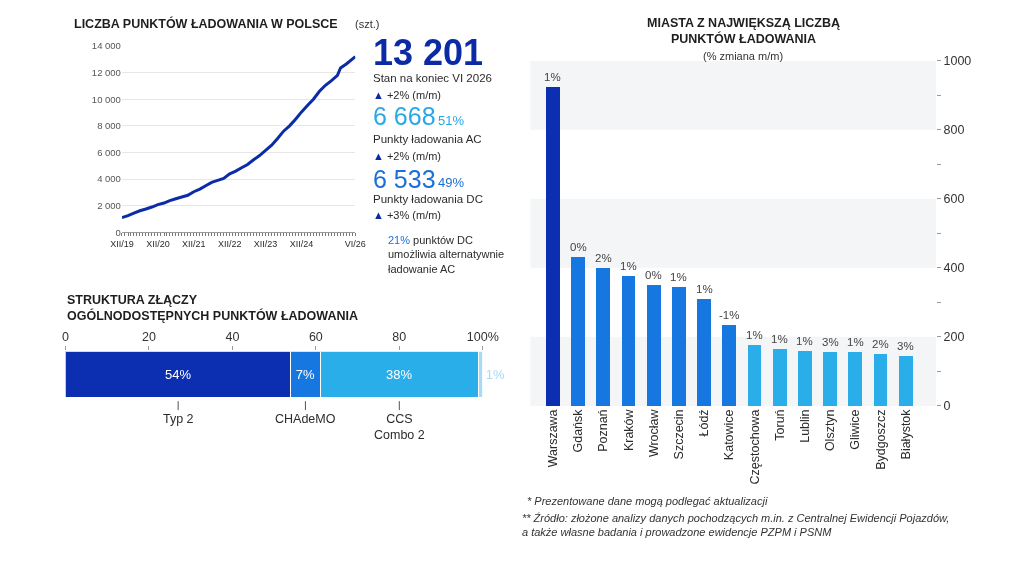 The height and width of the screenshot is (568, 1024). I want to click on x-tick-label: XII/23, so click(265, 244).